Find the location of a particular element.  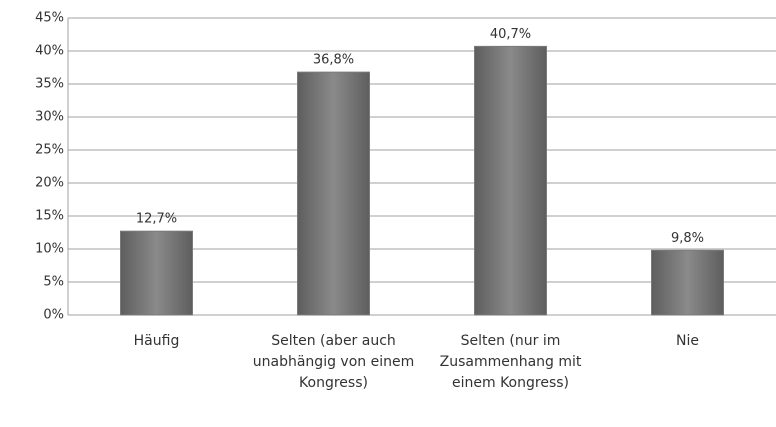

y-tick-label: 35% is located at coordinates (49, 84).